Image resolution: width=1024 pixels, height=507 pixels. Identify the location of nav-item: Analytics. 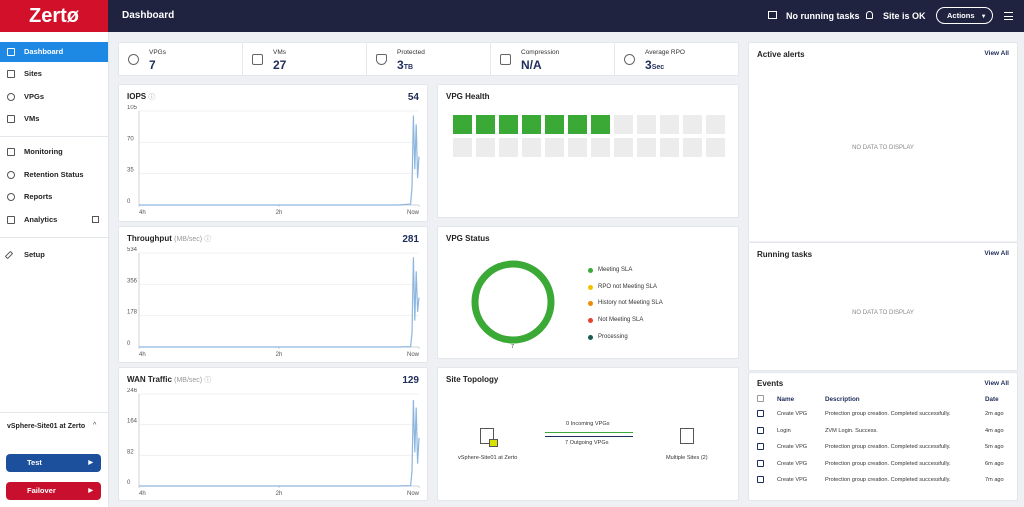
(54, 220).